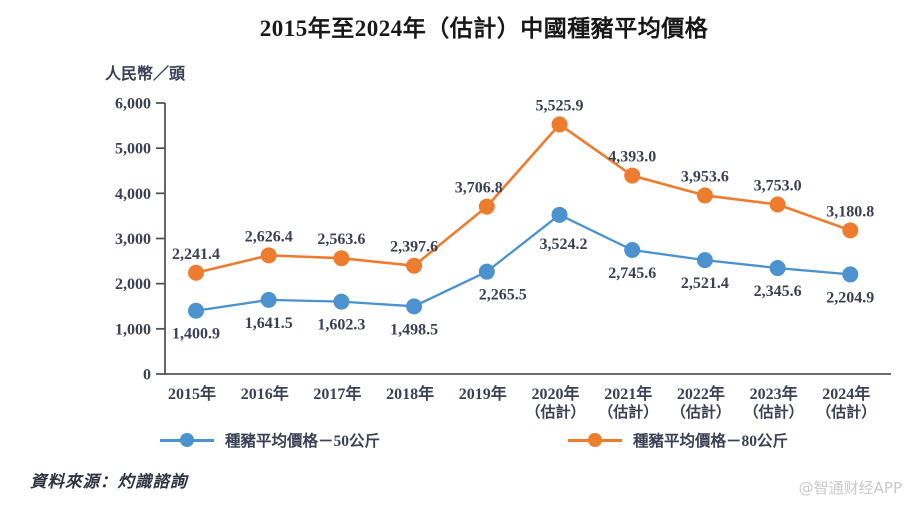  What do you see at coordinates (705, 176) in the screenshot?
I see `data-point-label: 3,953.6` at bounding box center [705, 176].